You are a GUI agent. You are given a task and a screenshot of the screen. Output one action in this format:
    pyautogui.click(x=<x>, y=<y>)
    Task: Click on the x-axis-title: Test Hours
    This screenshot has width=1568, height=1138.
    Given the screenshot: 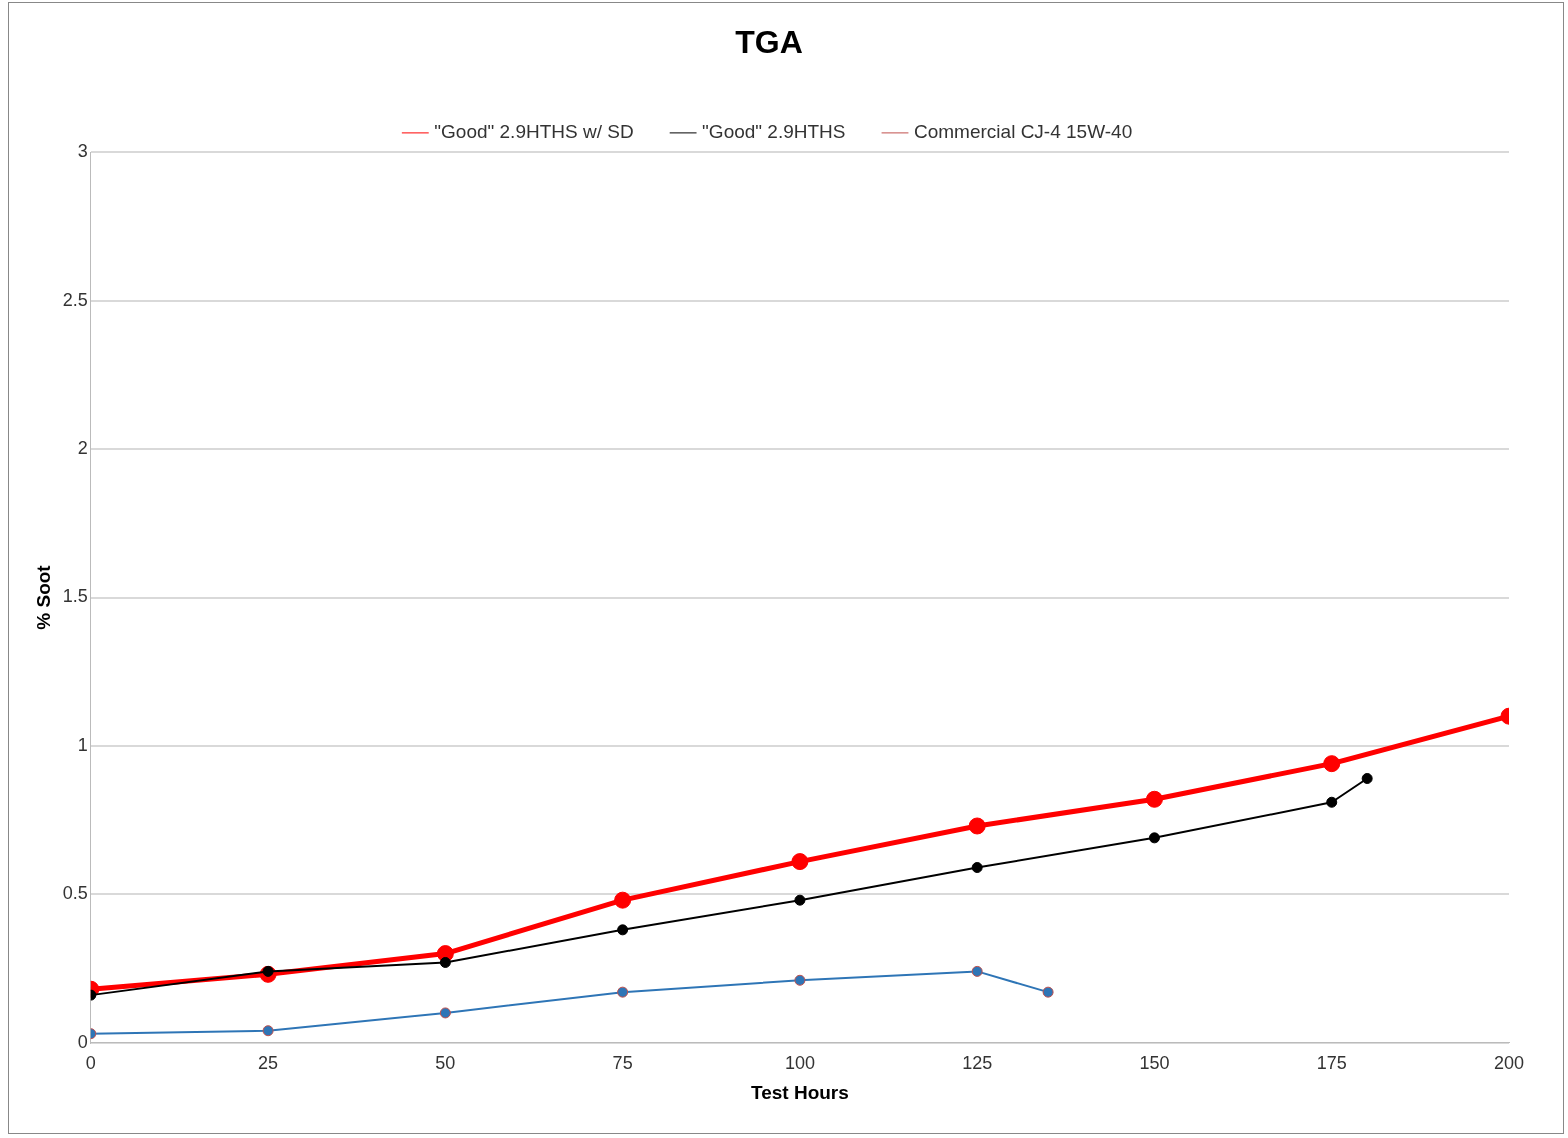 What is the action you would take?
    pyautogui.click(x=799, y=1092)
    